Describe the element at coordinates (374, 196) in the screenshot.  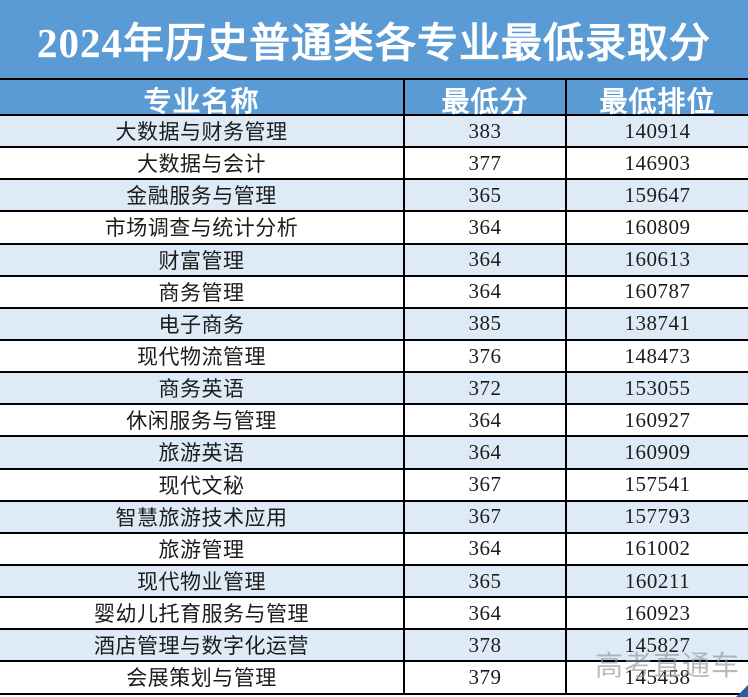
I see `table-row: 金融服务与管理 365 159647` at that location.